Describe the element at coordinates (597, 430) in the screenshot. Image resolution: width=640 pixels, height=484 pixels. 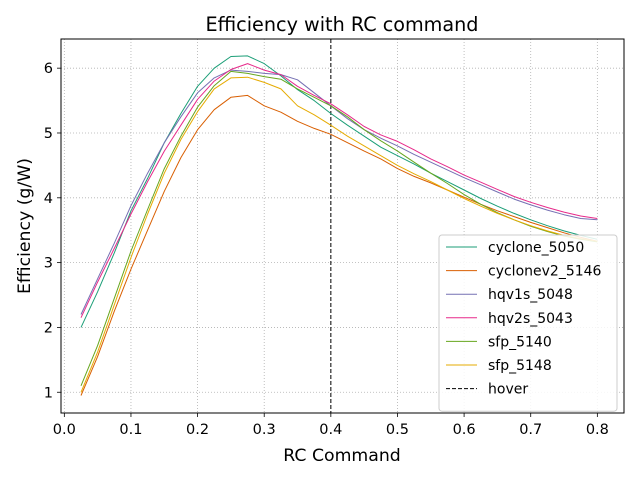
I see `x-tick-label: 0.8` at that location.